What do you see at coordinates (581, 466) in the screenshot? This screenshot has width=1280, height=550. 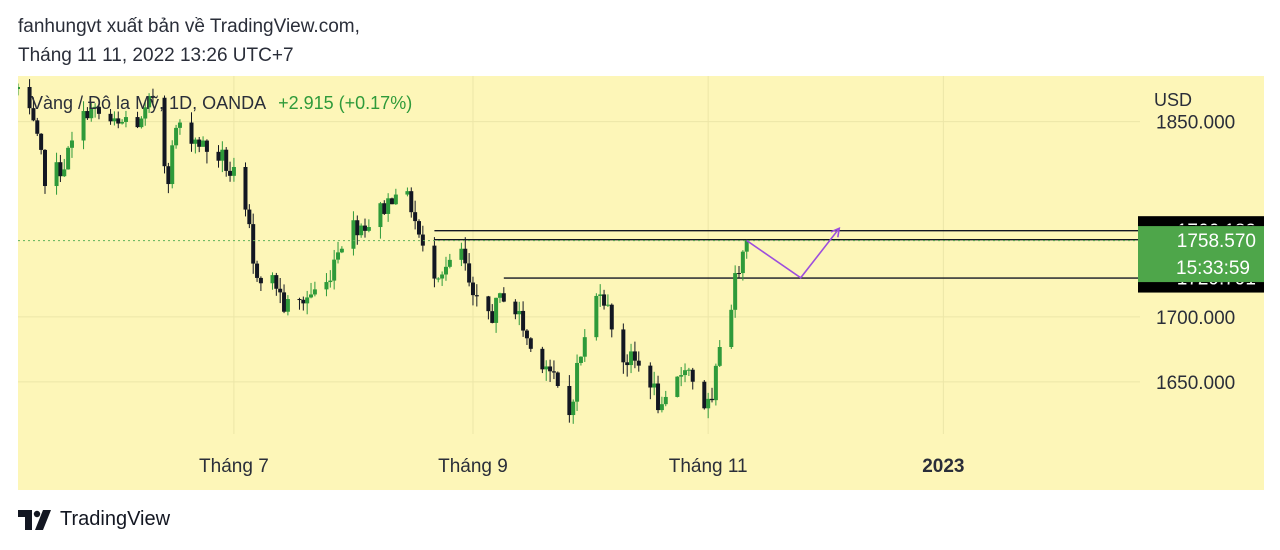 I see `x-axis: Tháng 7 Tháng 9 Tháng 11 2023` at bounding box center [581, 466].